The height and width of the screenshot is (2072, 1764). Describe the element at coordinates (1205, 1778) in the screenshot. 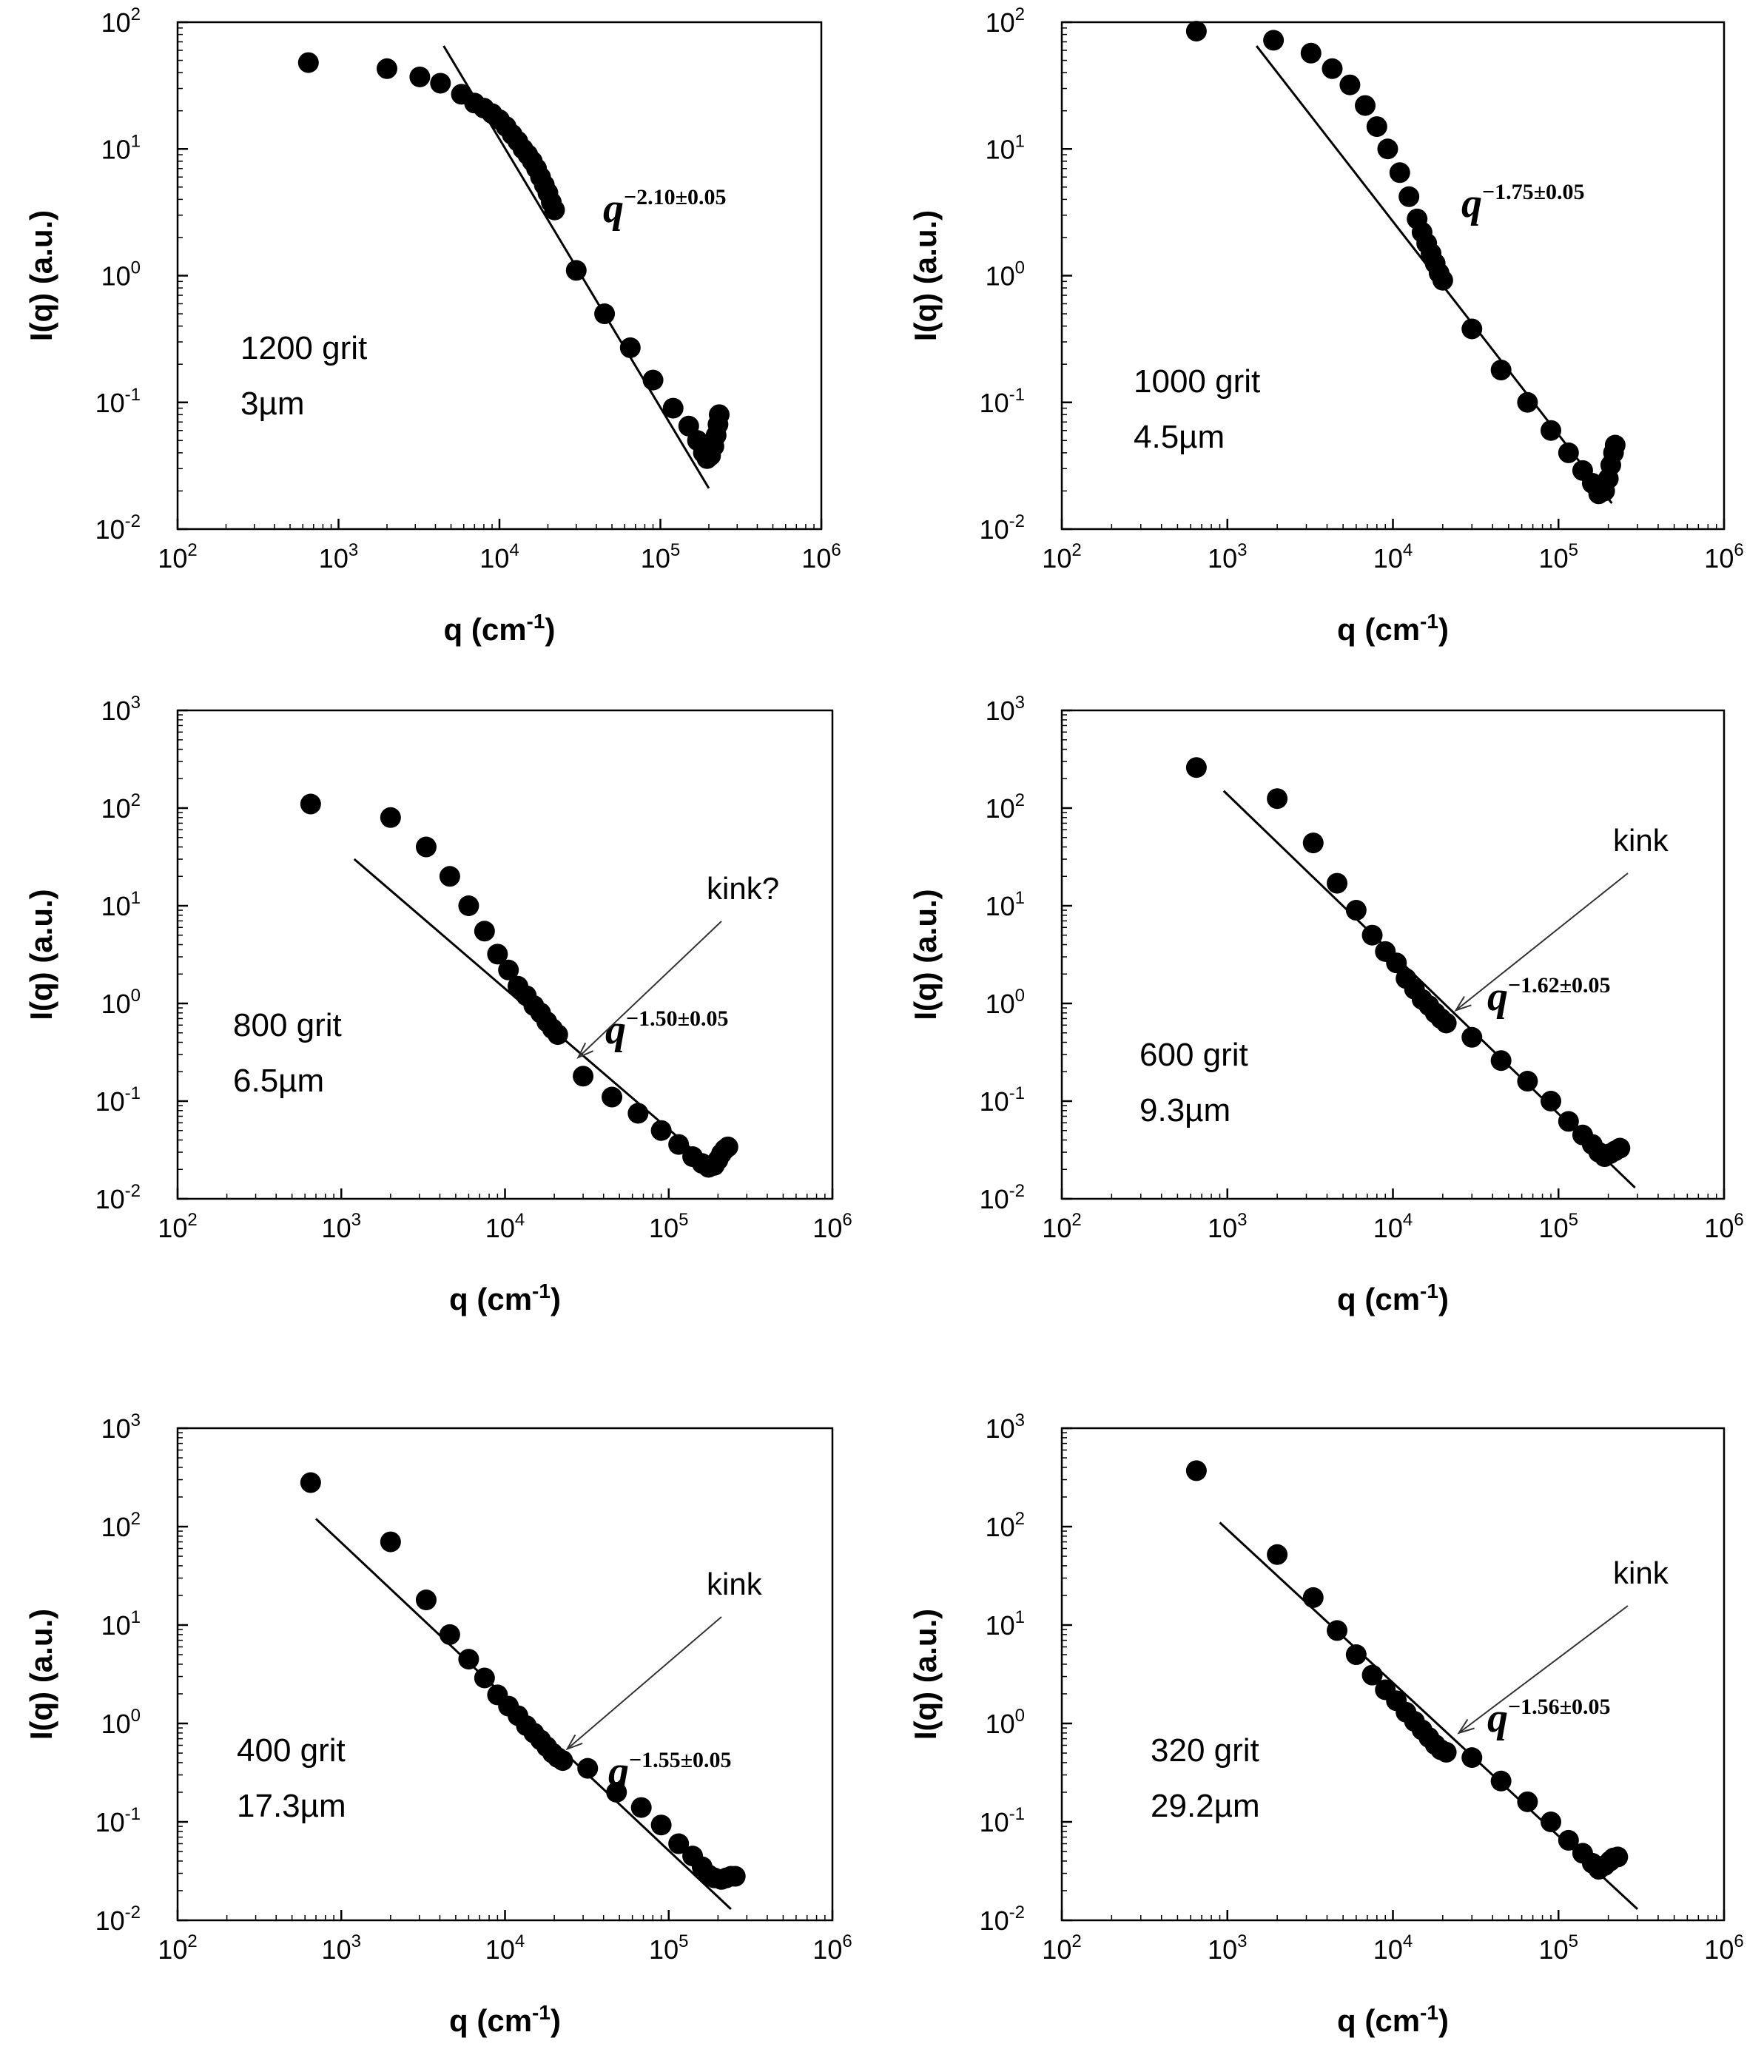

I see `sample-label: 320 grit 29.2µm` at that location.